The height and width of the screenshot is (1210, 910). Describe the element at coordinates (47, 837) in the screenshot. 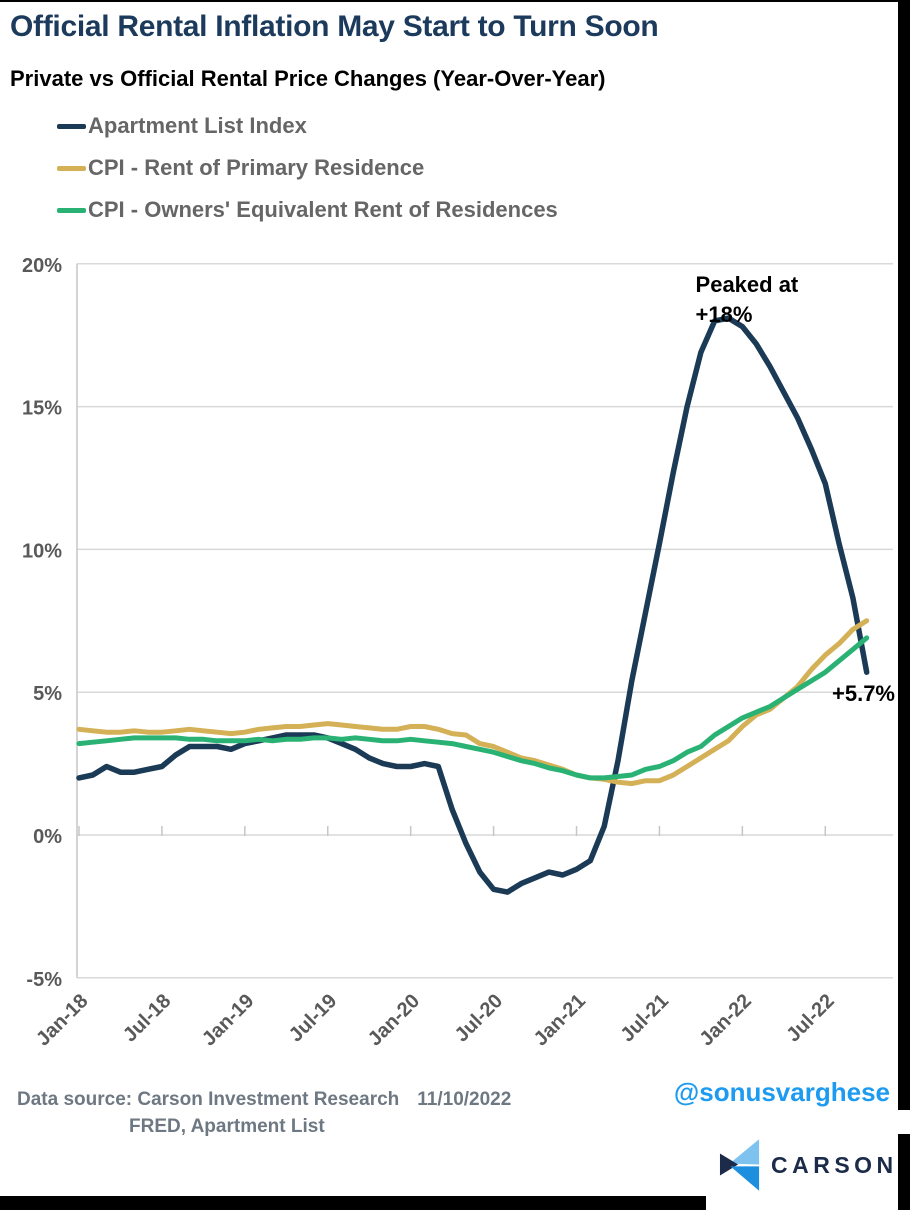

I see `y-axis-label: 0%` at that location.